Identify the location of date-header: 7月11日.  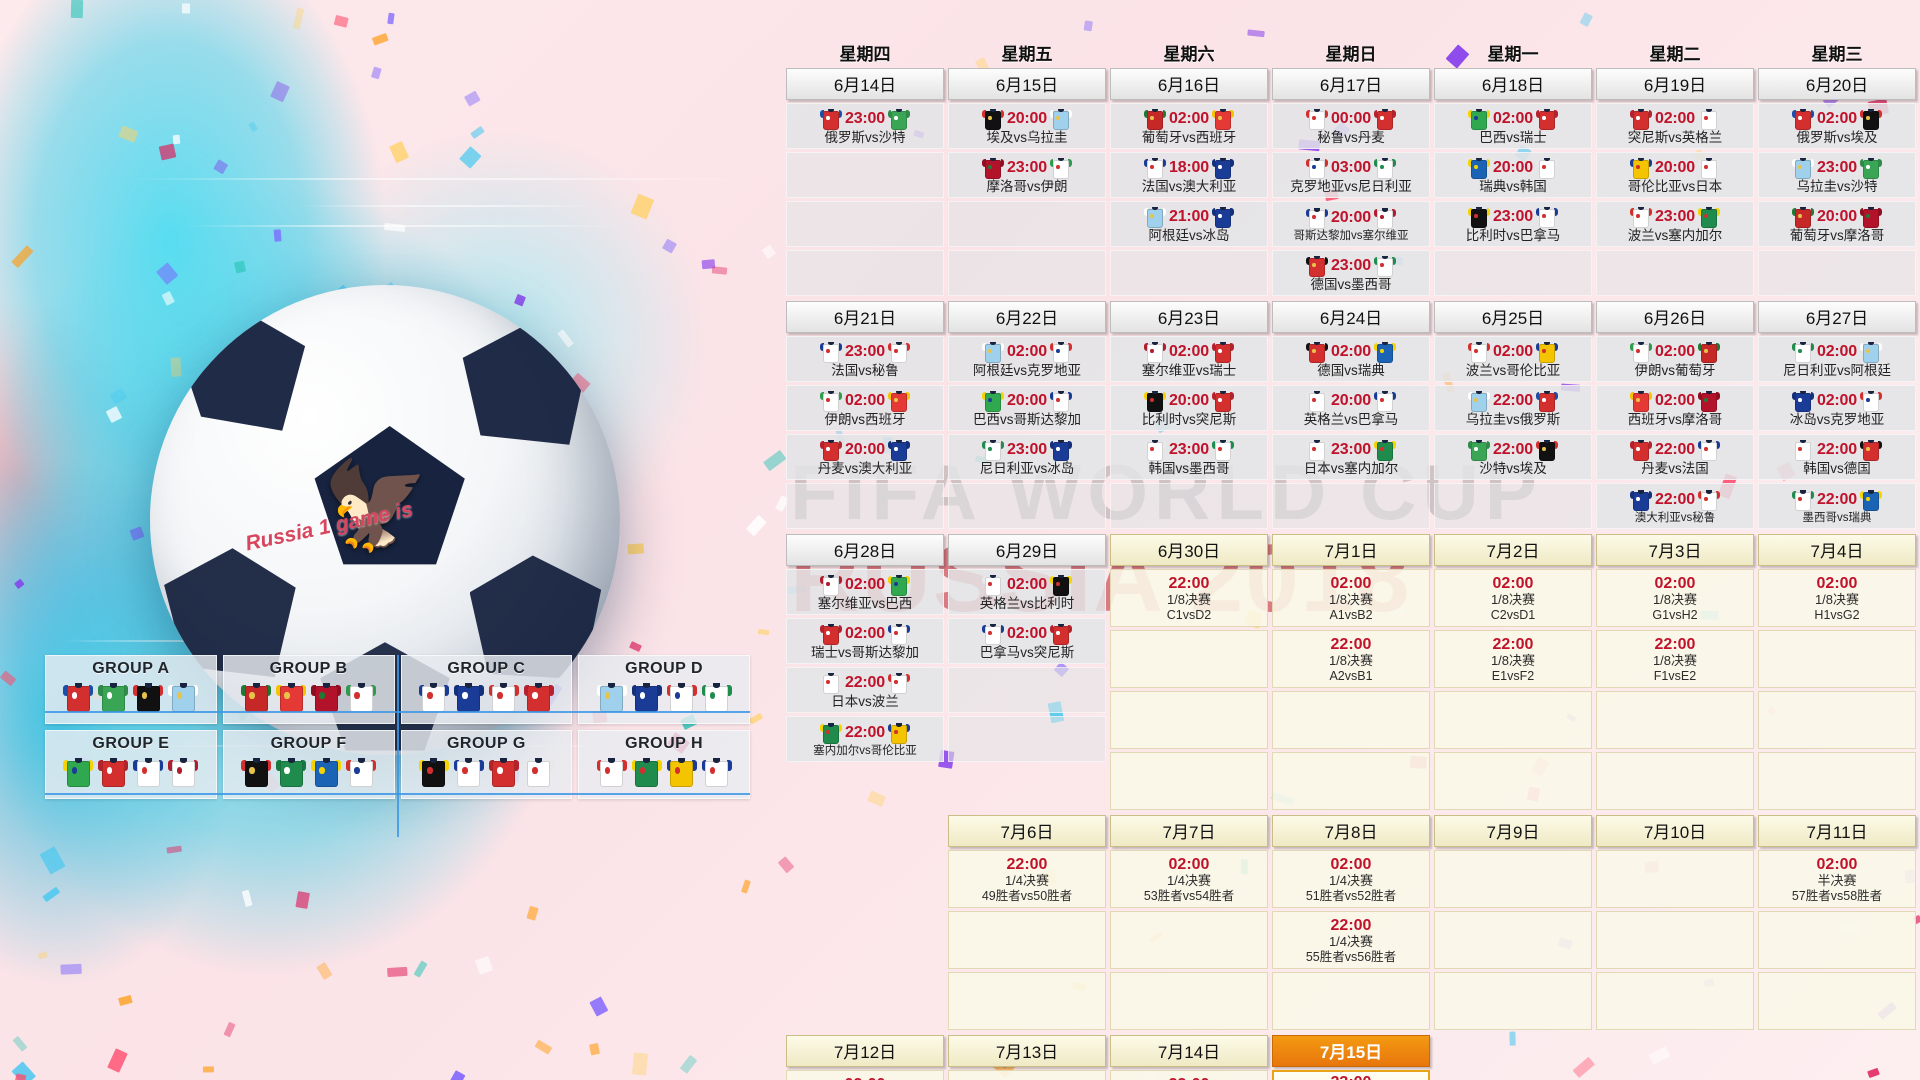
(1837, 831).